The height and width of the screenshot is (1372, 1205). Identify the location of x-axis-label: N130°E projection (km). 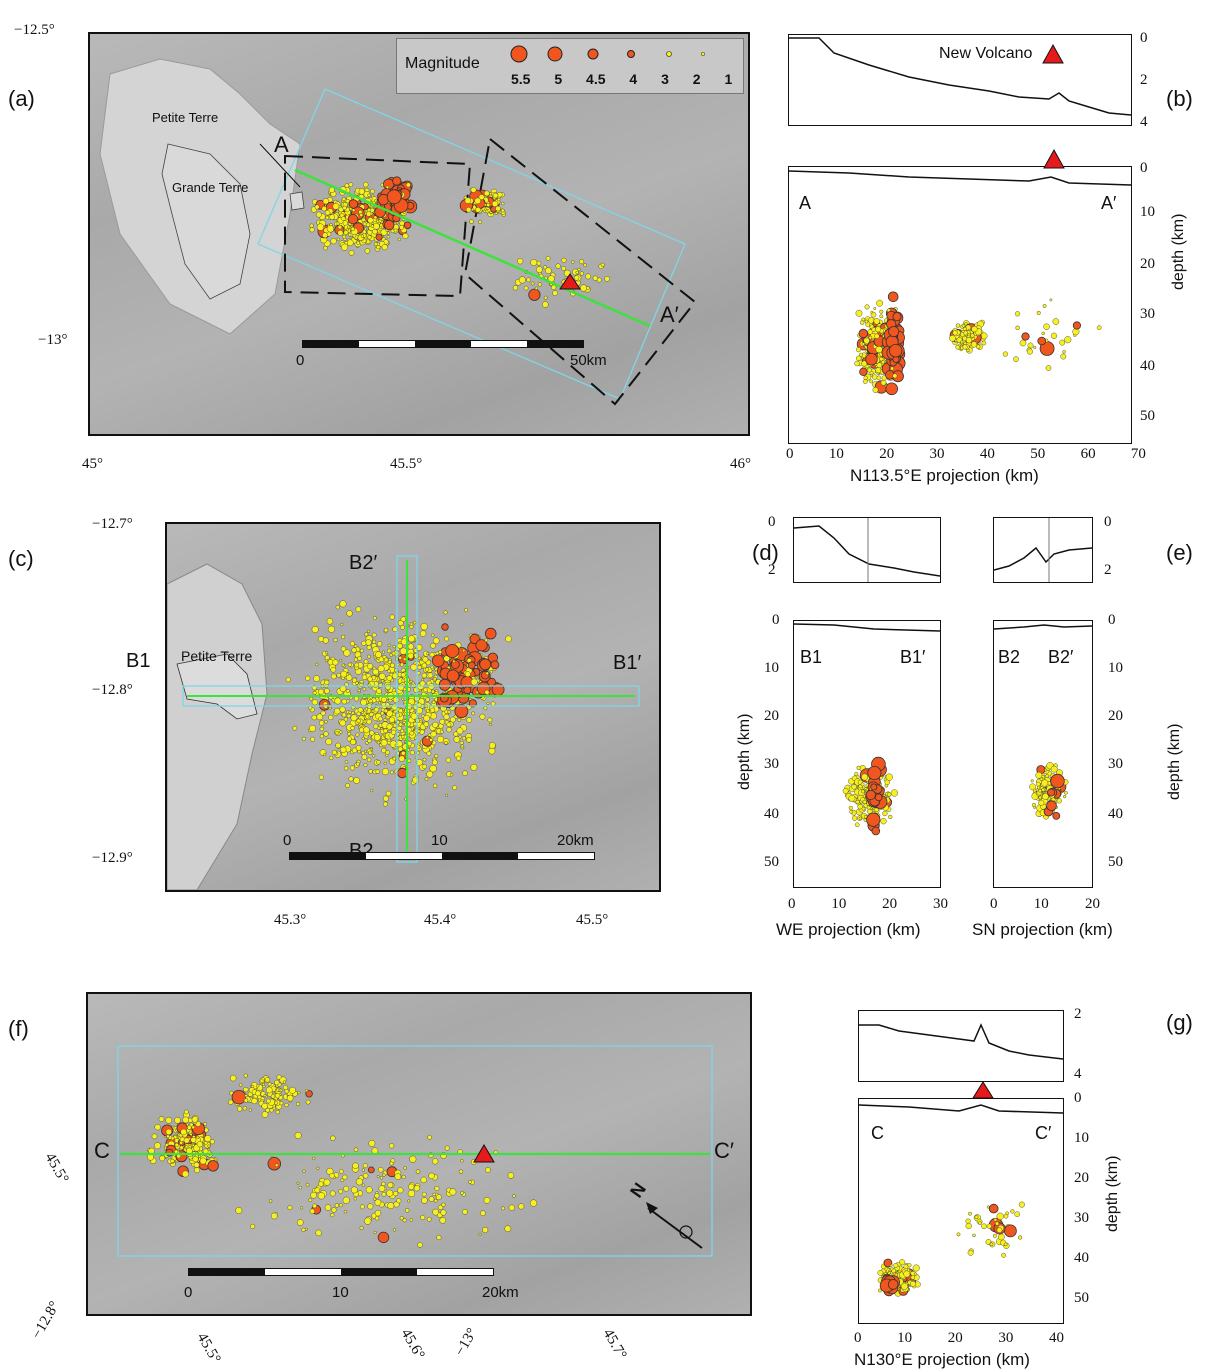
(942, 1359).